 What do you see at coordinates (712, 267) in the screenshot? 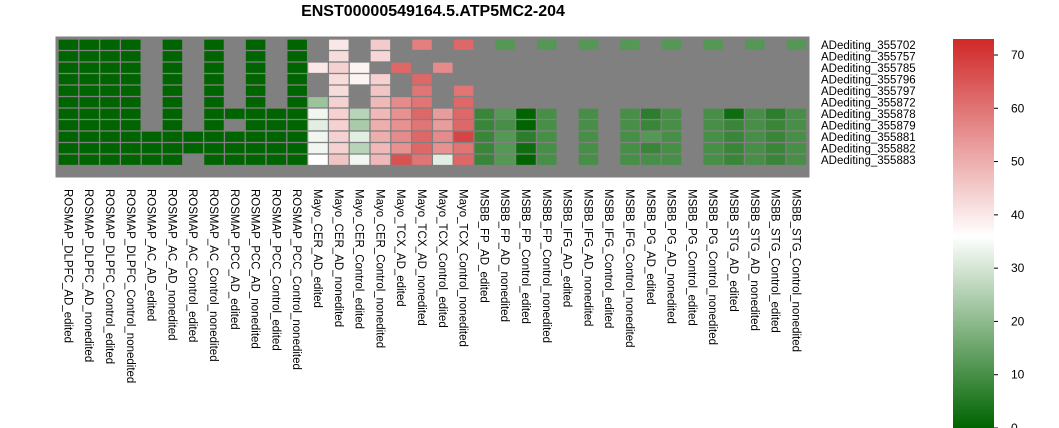
I see `column-label: MSBB_PG_Control_nonedited` at bounding box center [712, 267].